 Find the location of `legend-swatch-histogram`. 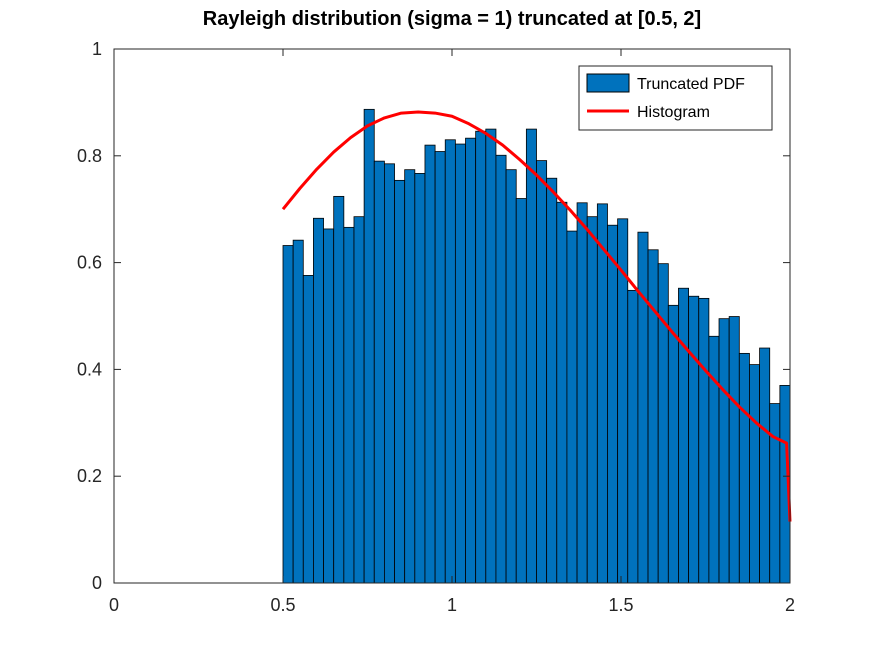

legend-swatch-histogram is located at coordinates (608, 83).